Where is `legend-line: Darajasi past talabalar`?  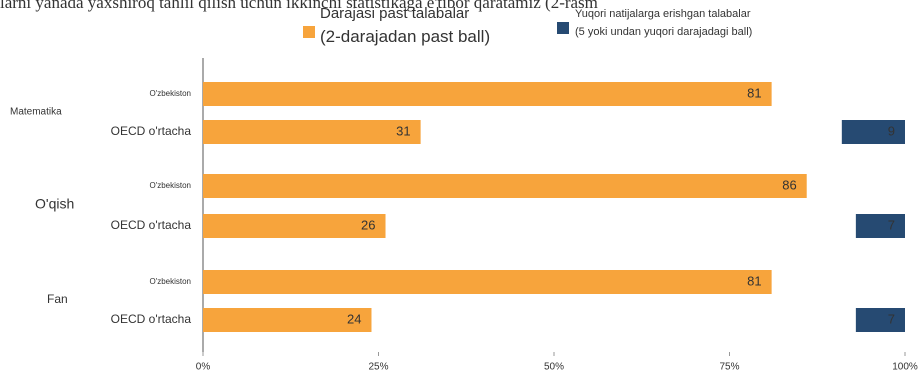 legend-line: Darajasi past talabalar is located at coordinates (394, 13).